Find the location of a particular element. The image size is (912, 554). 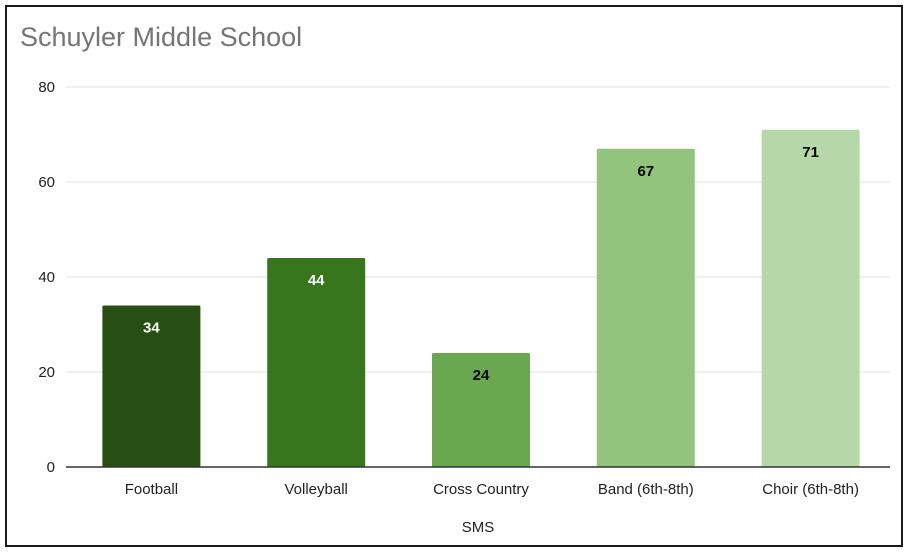

x-tick-label: Volleyball is located at coordinates (316, 489).